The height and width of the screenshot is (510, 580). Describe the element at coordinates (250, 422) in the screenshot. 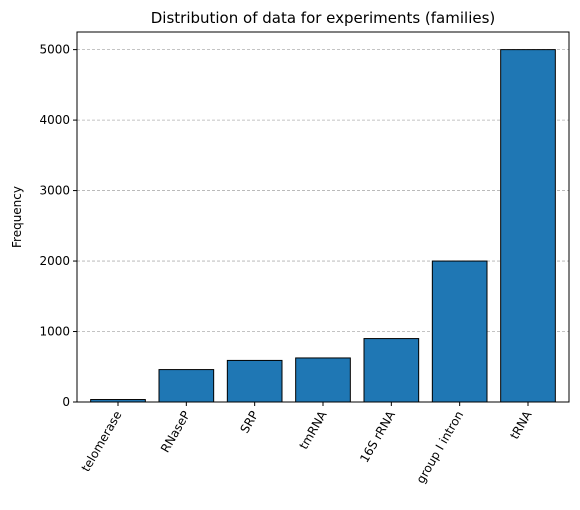

I see `x-tick-label: SRP` at that location.